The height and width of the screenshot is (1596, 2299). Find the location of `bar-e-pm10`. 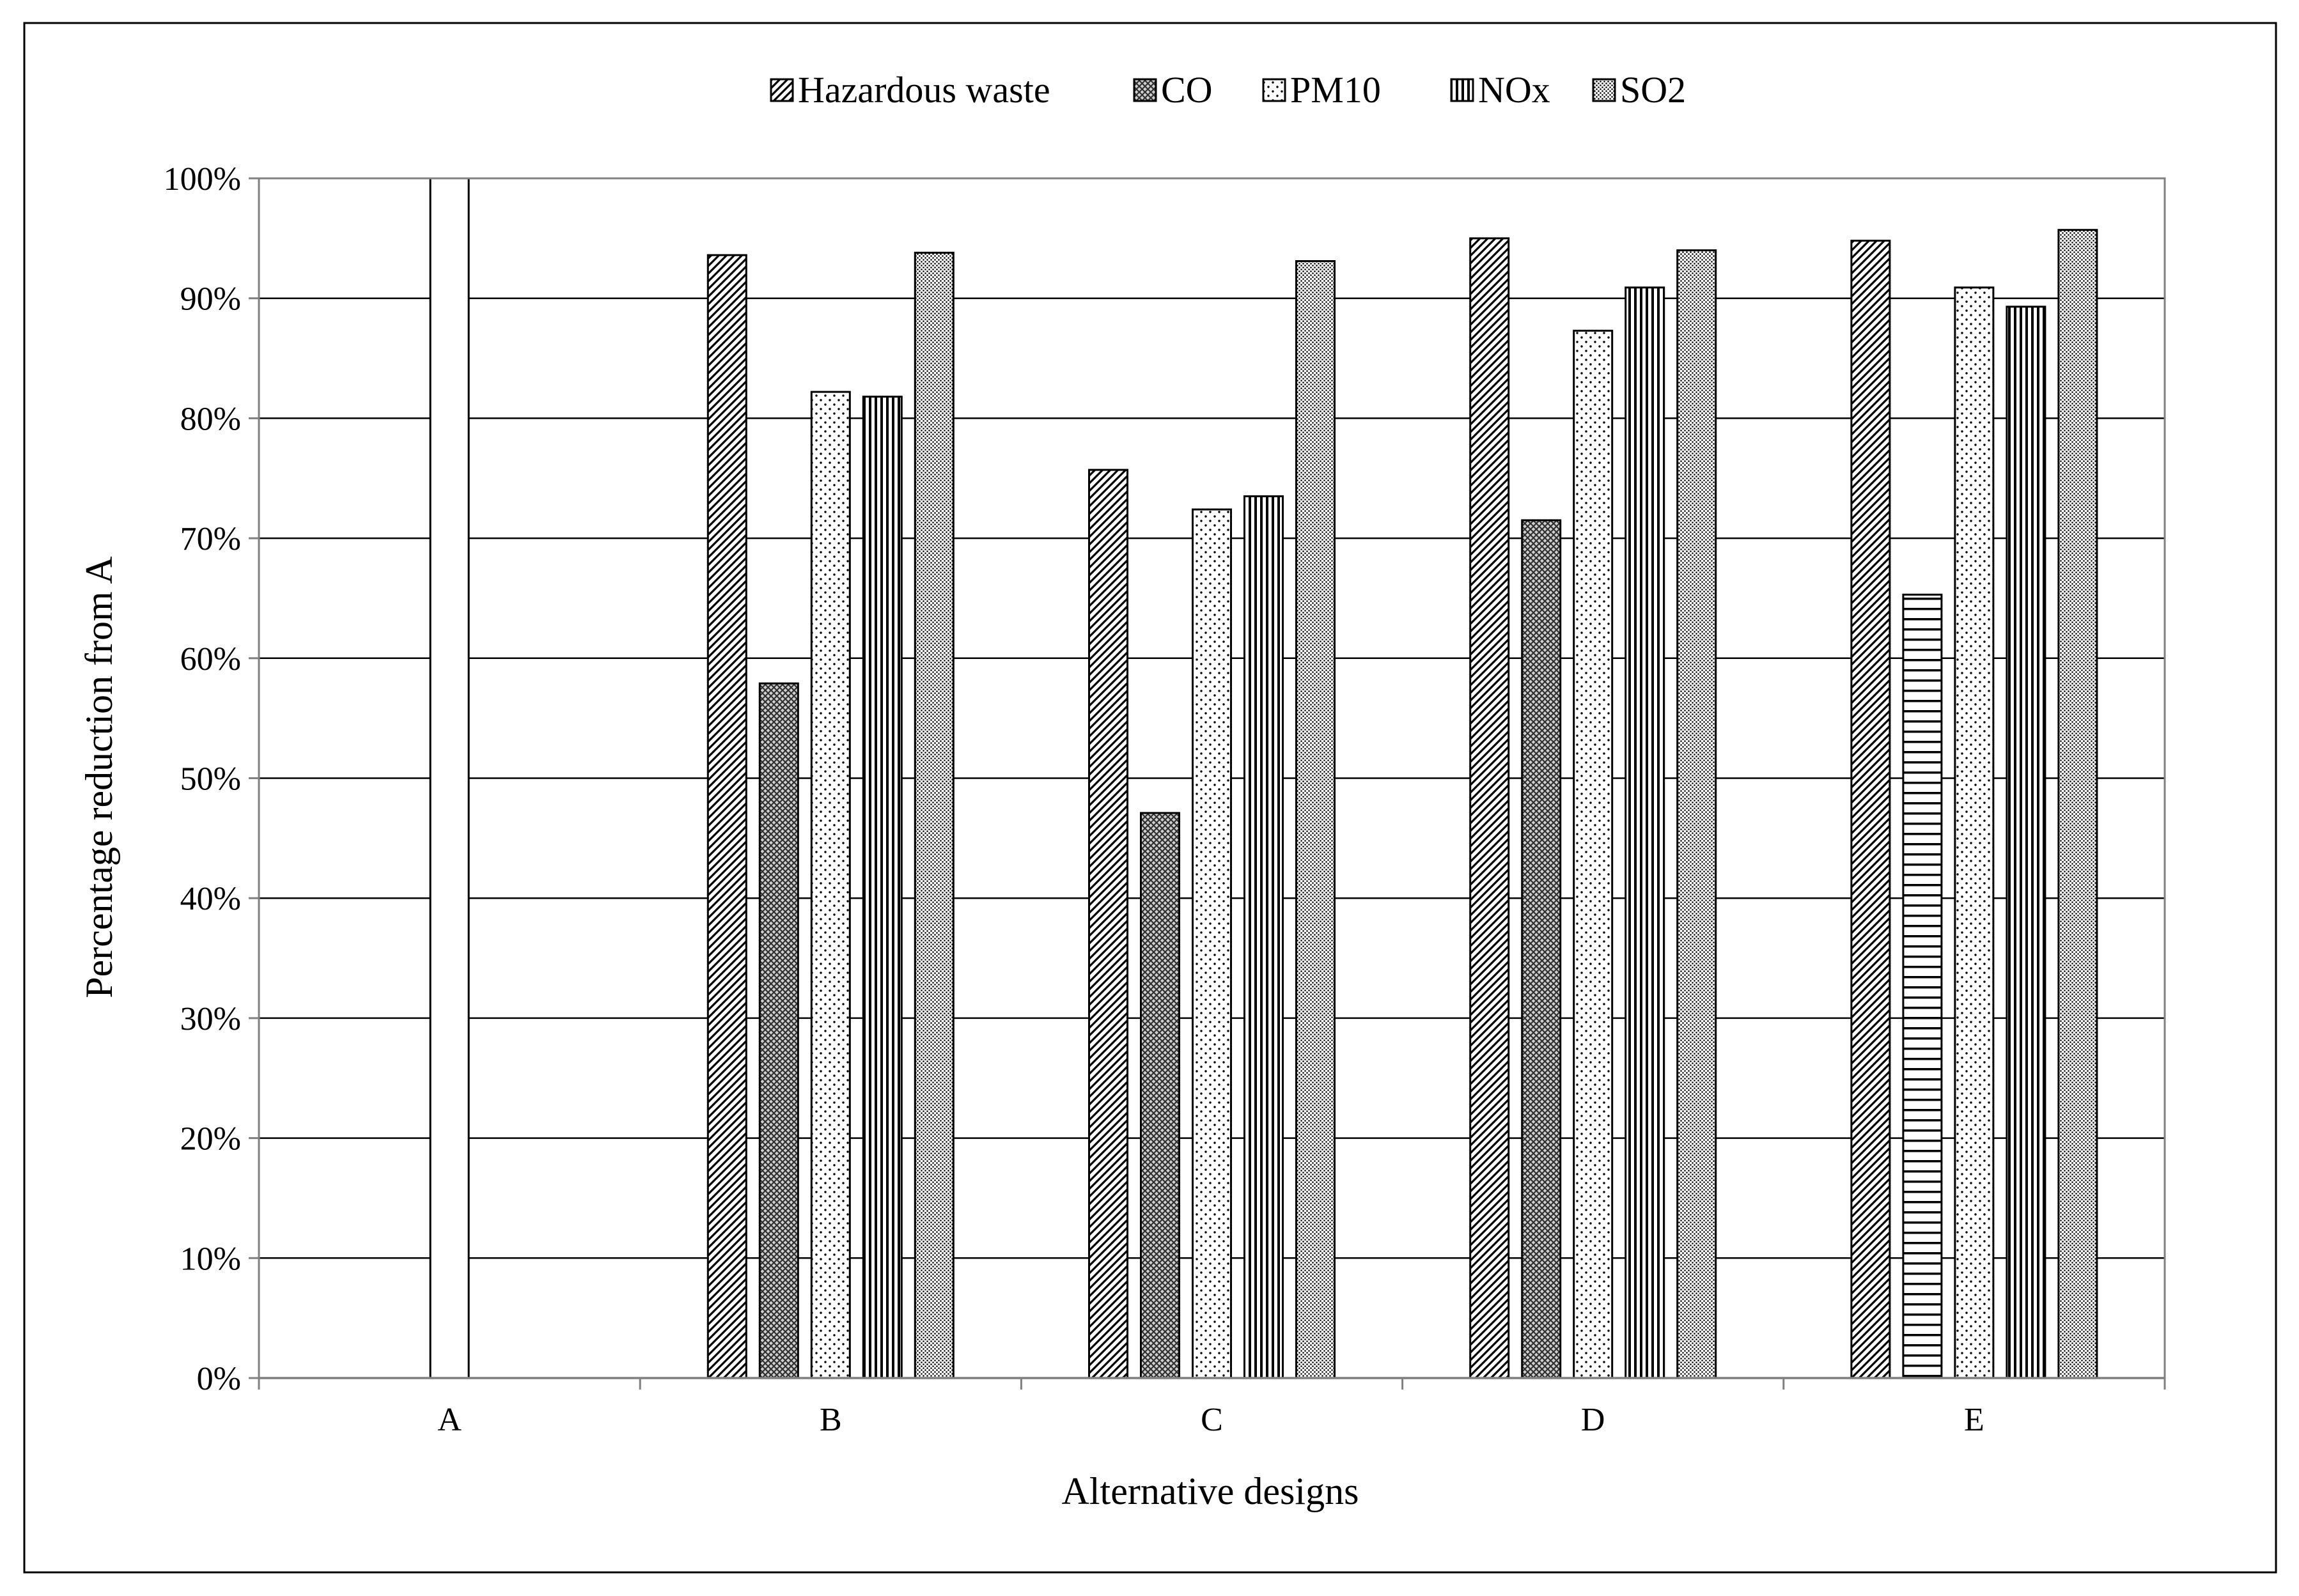

bar-e-pm10 is located at coordinates (1974, 832).